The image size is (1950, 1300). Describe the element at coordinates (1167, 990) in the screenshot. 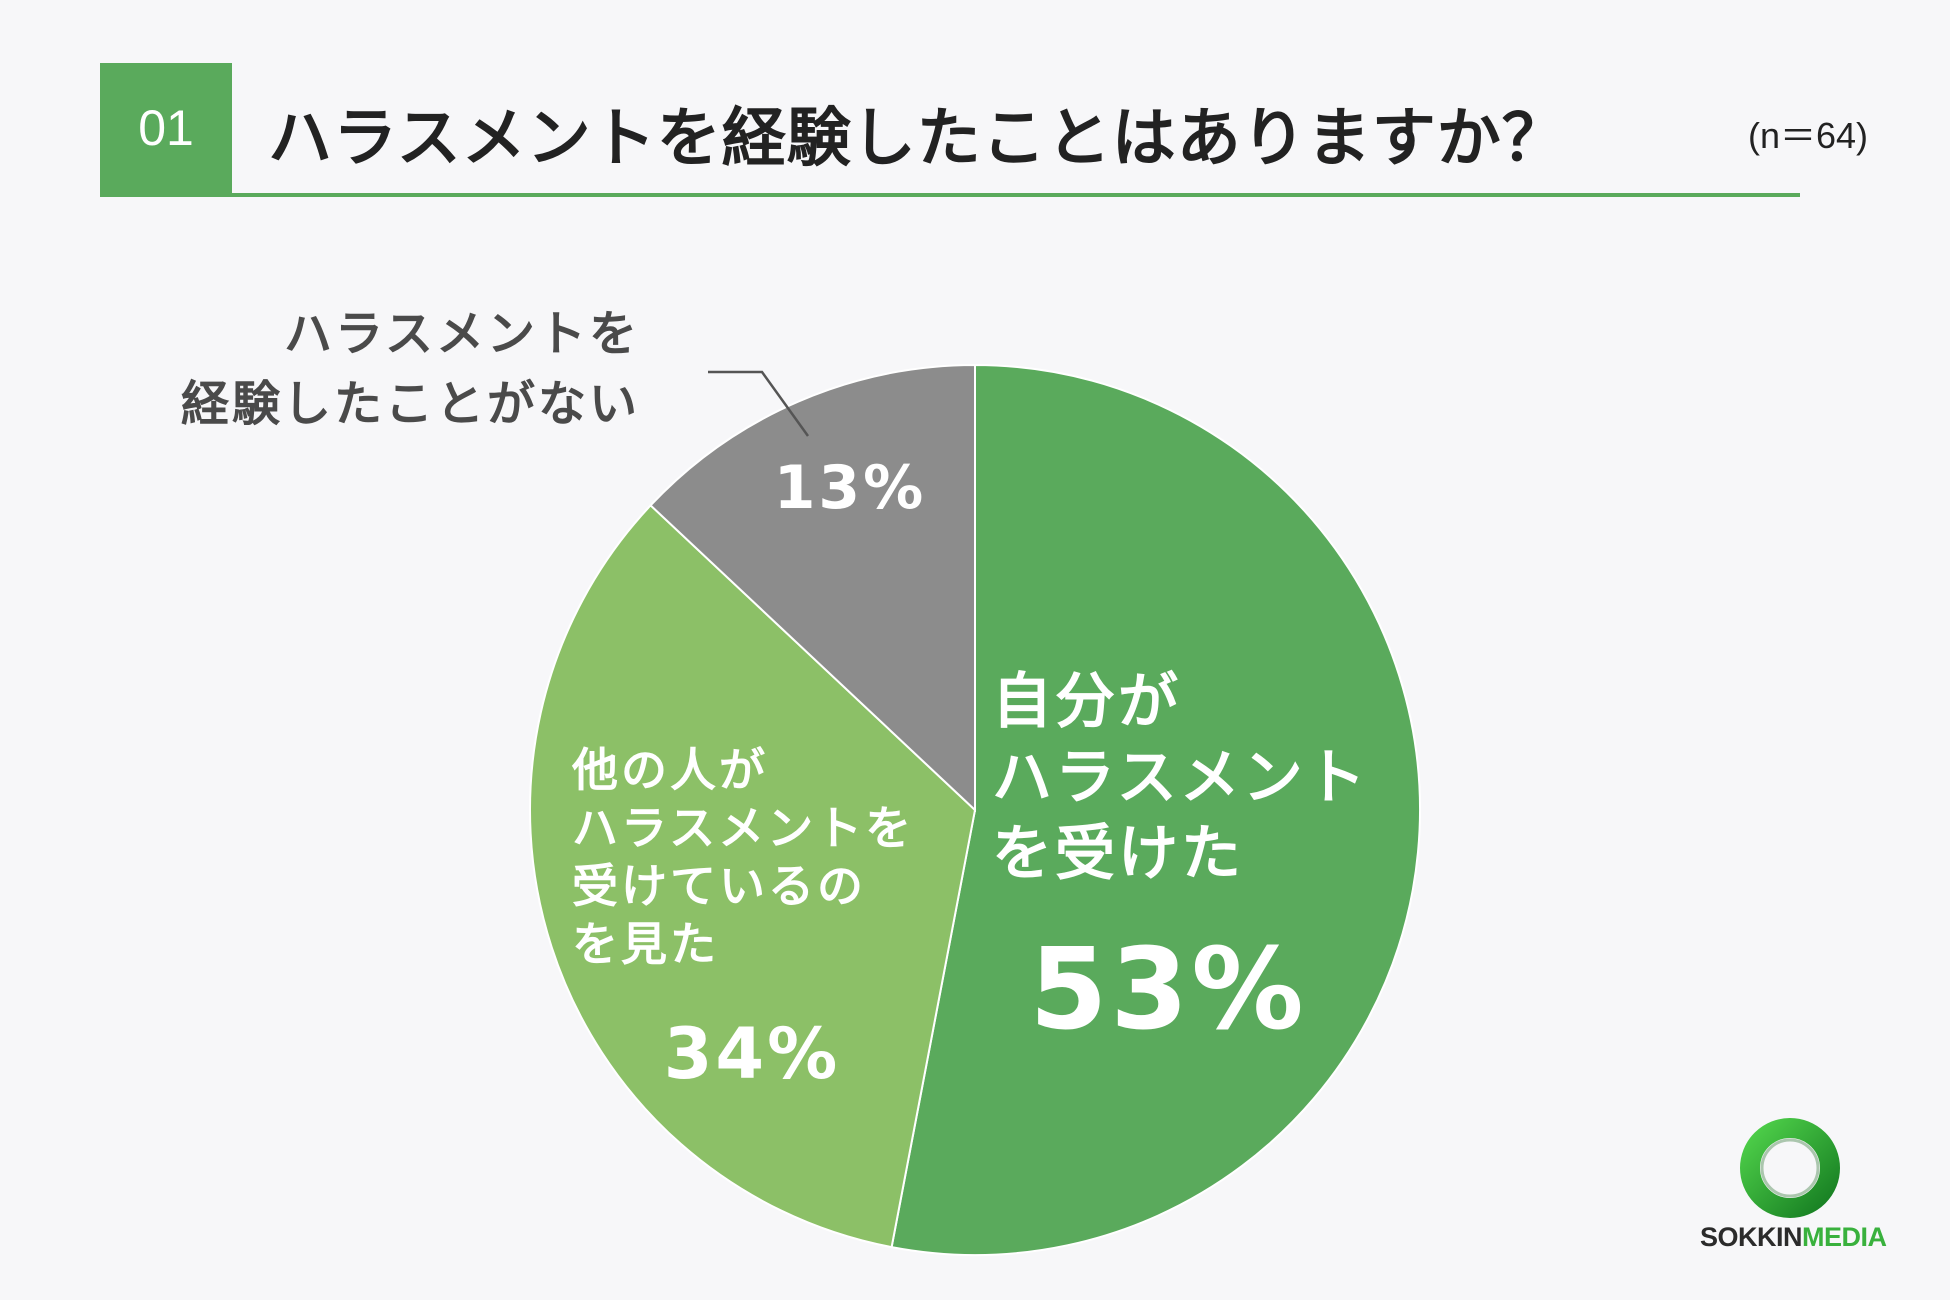

I see `slice-1-value-label: 53%` at that location.